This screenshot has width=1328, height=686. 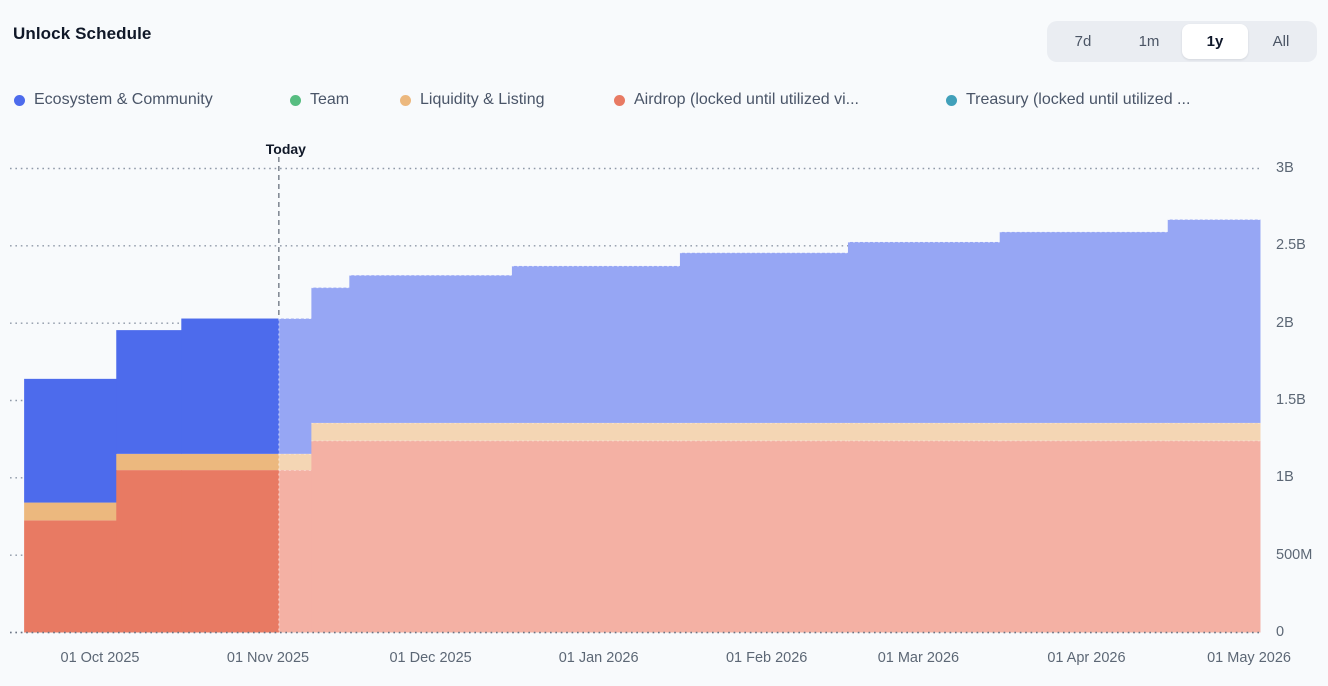 I want to click on legend-item: Team, so click(x=319, y=100).